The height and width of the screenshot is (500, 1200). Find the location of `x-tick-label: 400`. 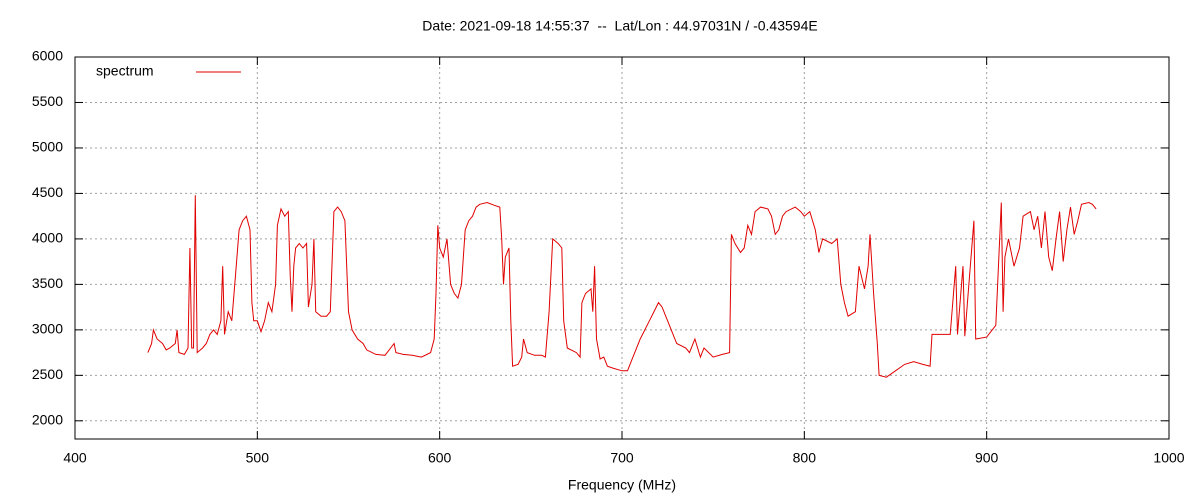

x-tick-label: 400 is located at coordinates (75, 458).